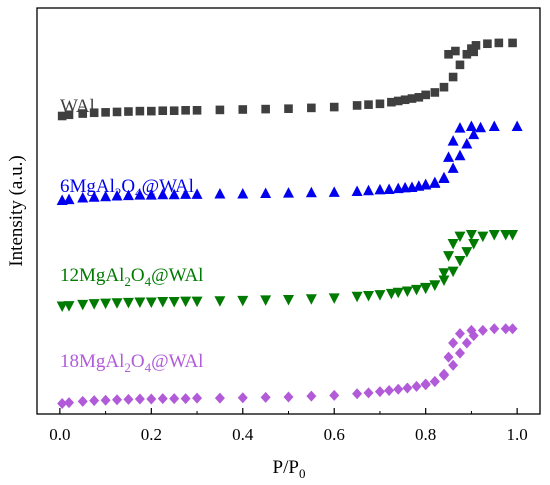  Describe the element at coordinates (127, 367) in the screenshot. I see `series-label-subscript: 2` at that location.